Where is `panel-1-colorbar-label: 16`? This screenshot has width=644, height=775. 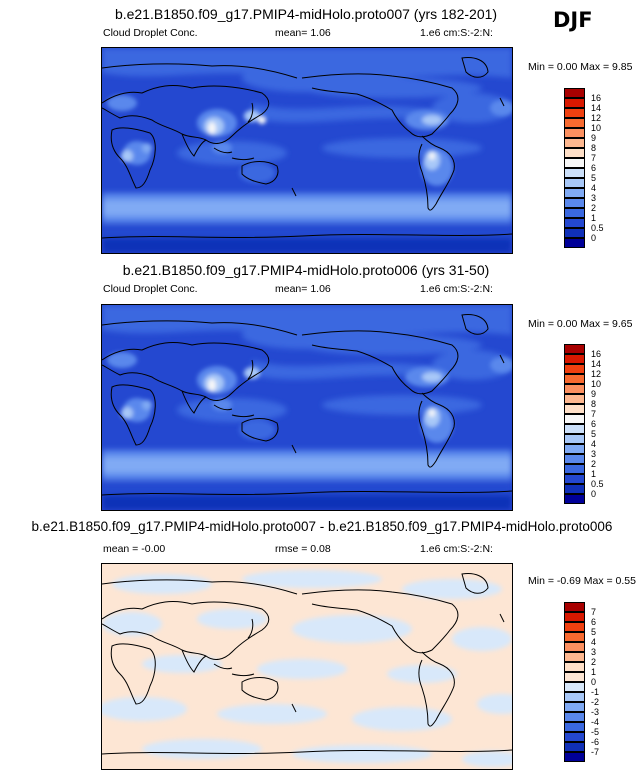 panel-1-colorbar-label: 16 is located at coordinates (596, 98).